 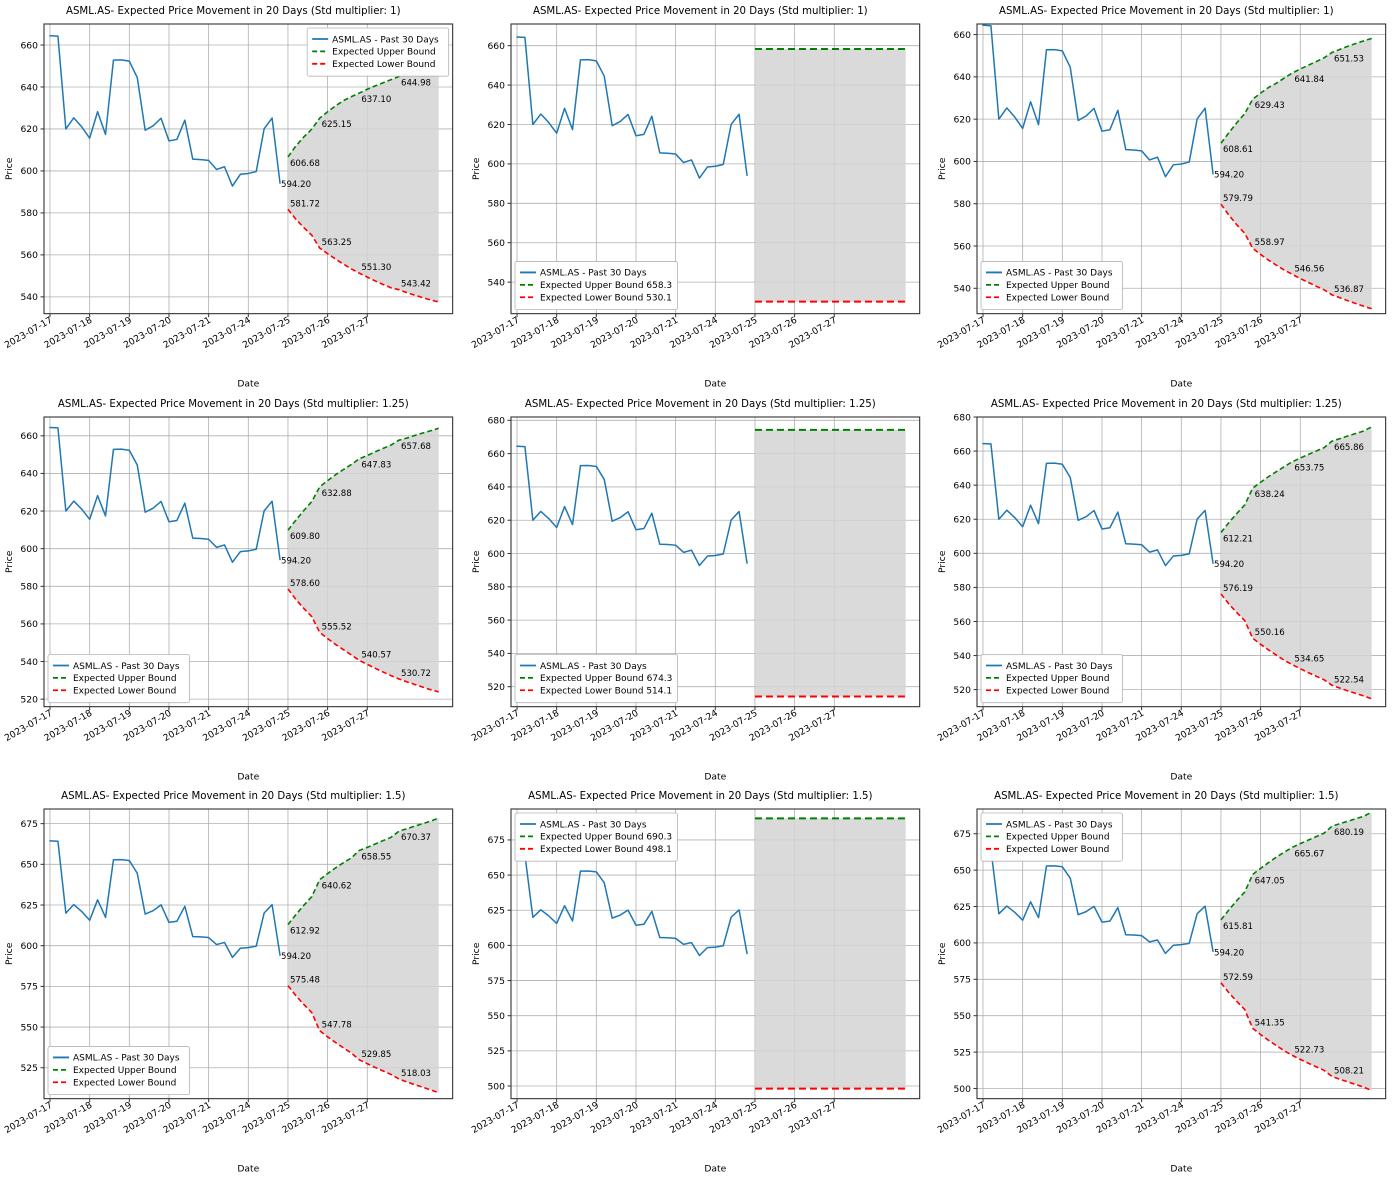 What do you see at coordinates (416, 839) in the screenshot?
I see `upper-bound-value-label: 670.37` at bounding box center [416, 839].